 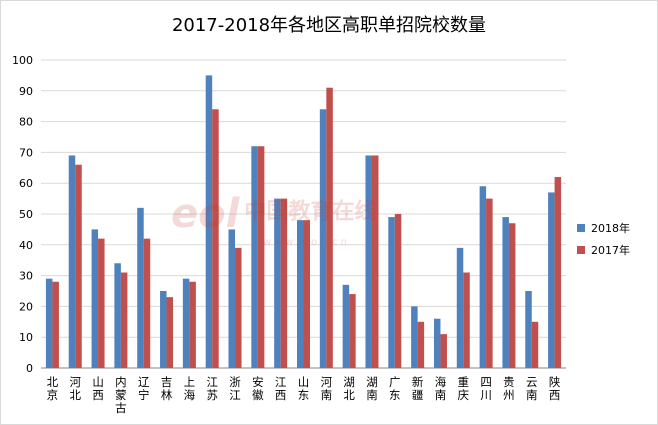 I want to click on chart-title: 2017-2018年各地区高职单招院校数量, so click(x=329, y=25).